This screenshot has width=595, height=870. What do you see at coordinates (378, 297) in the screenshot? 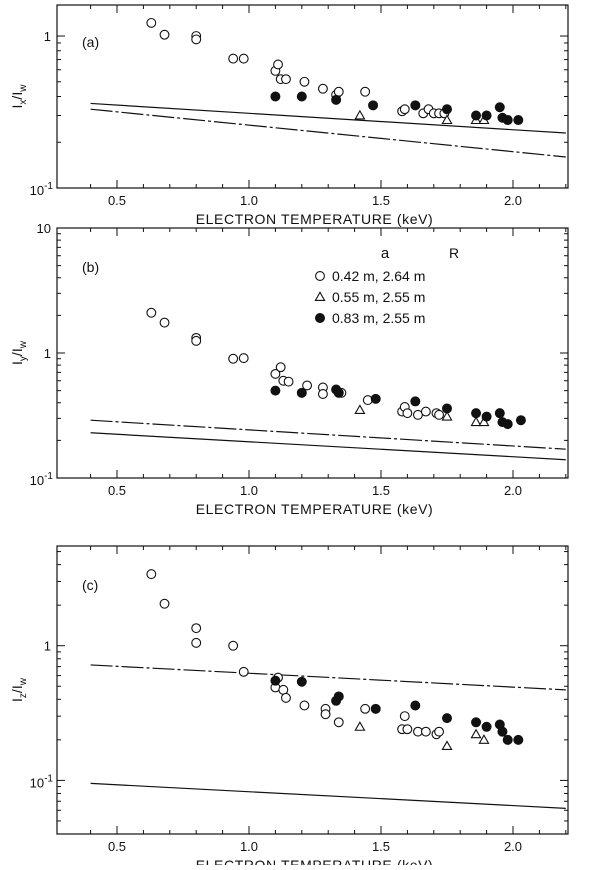
I see `legend-entry-label: 0.55 m, 2.55 m` at bounding box center [378, 297].